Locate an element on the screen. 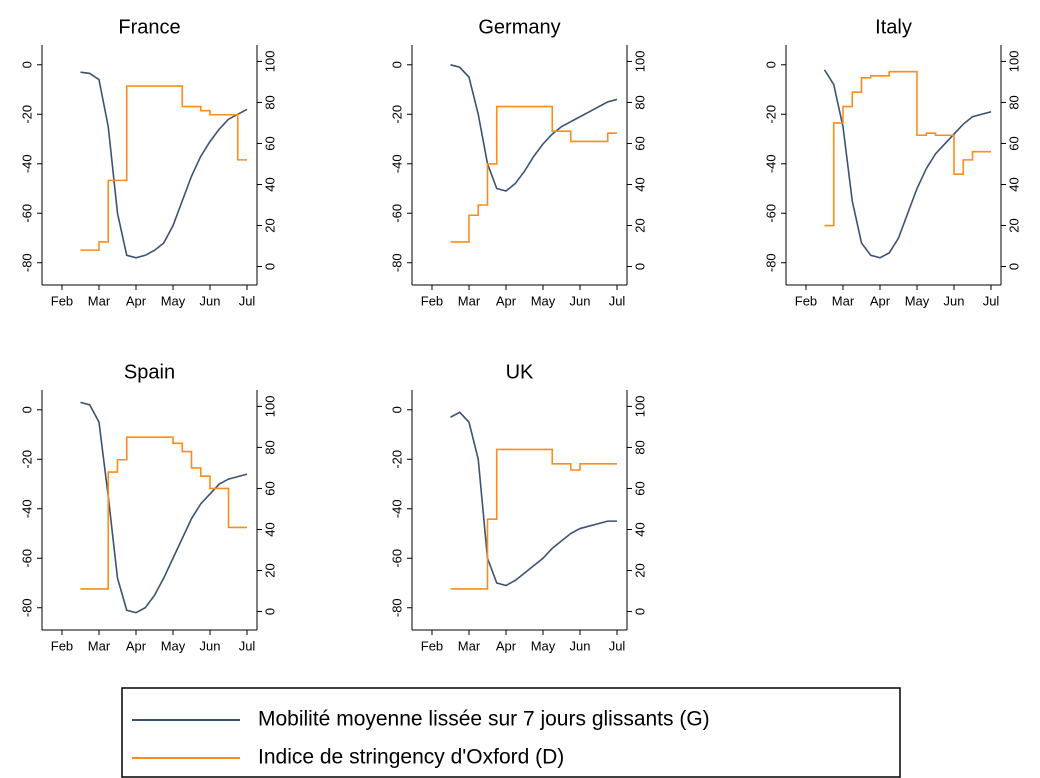  panel-title: France is located at coordinates (149, 27).